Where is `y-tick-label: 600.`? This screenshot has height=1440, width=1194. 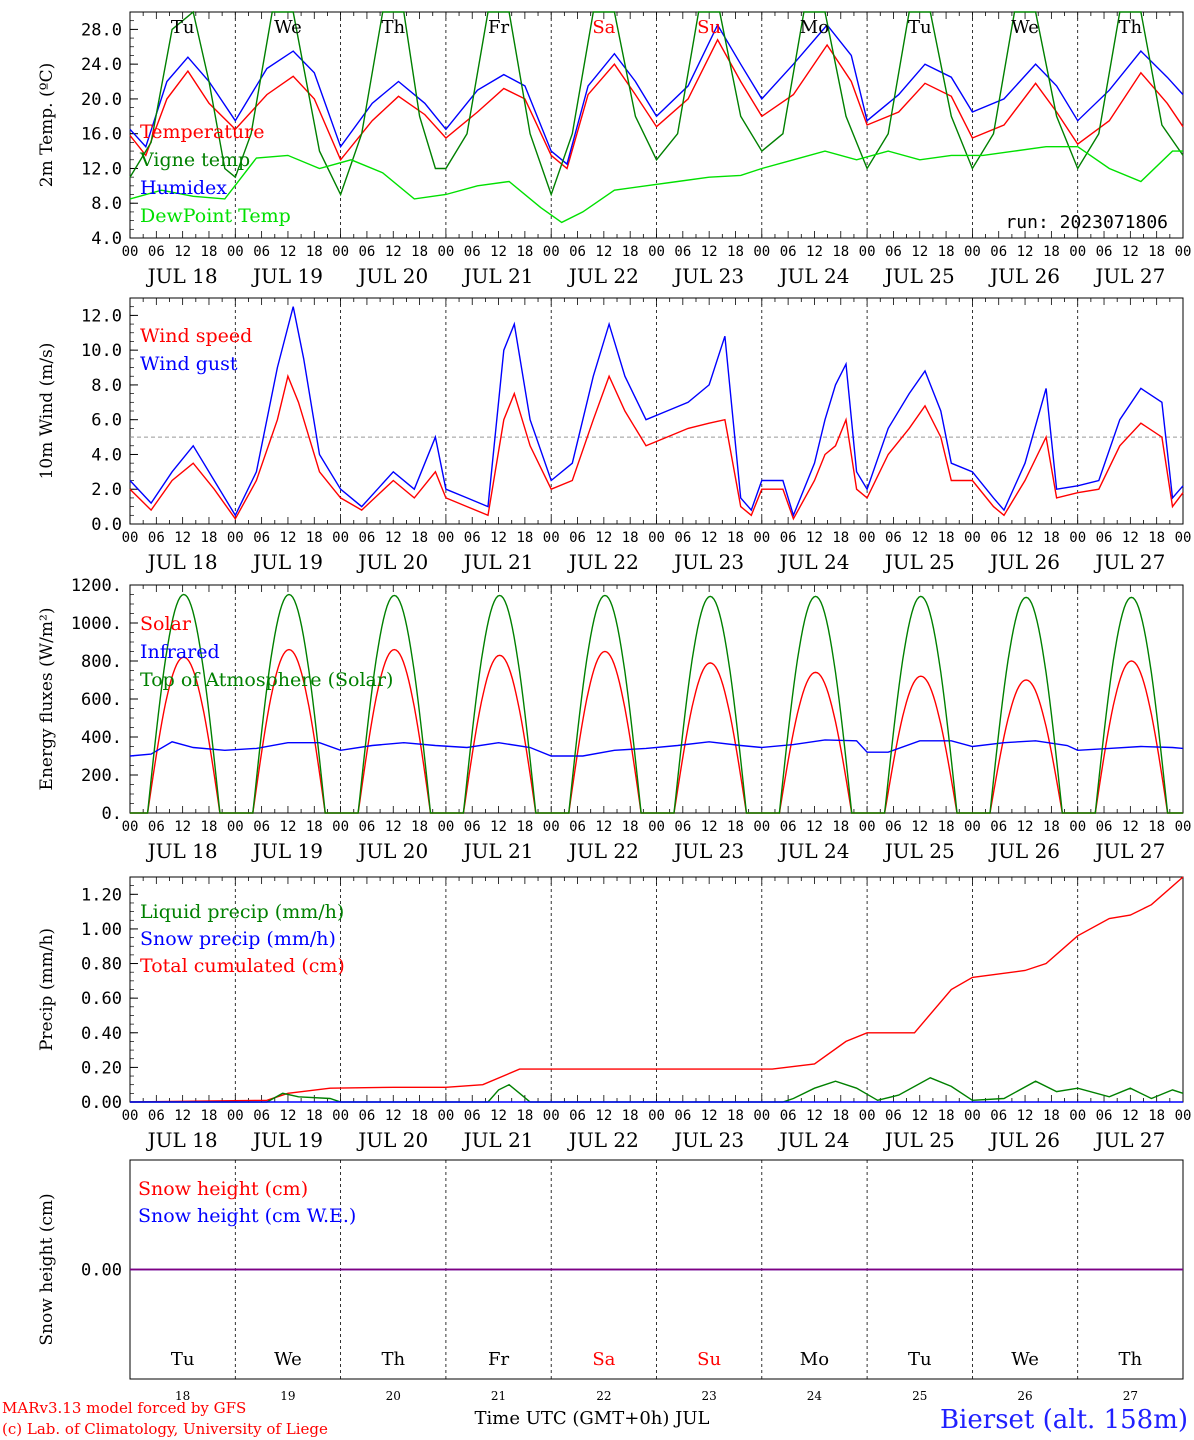 y-tick-label: 600. is located at coordinates (101, 700).